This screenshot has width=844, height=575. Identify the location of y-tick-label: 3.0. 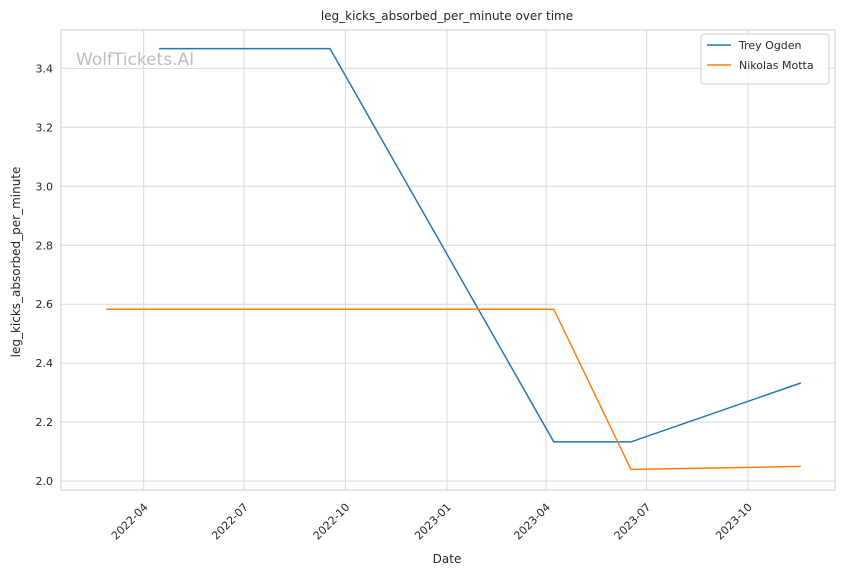
(45, 186).